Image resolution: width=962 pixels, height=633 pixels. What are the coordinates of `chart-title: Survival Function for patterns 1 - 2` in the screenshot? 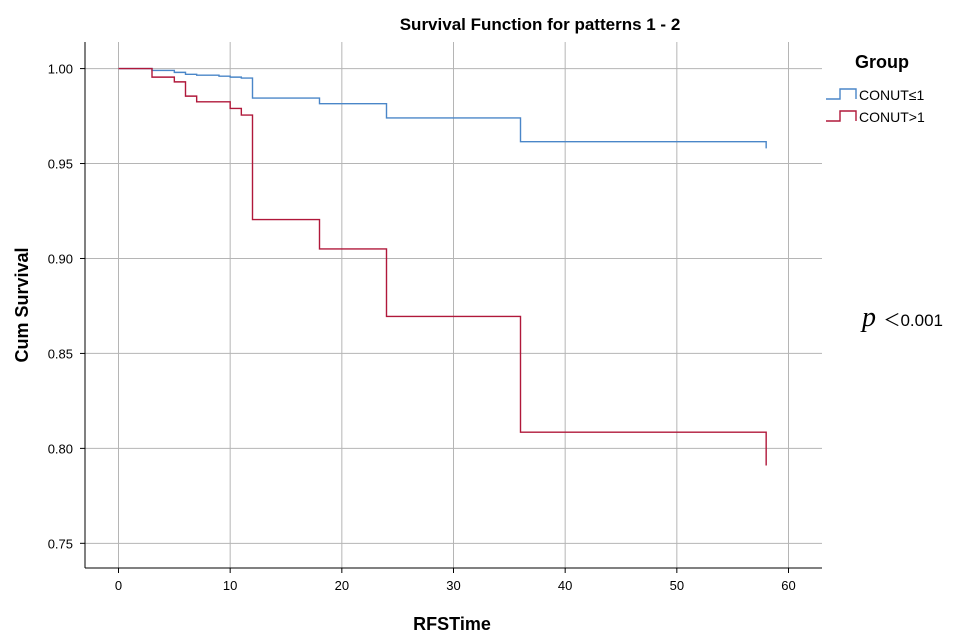 It's located at (540, 24).